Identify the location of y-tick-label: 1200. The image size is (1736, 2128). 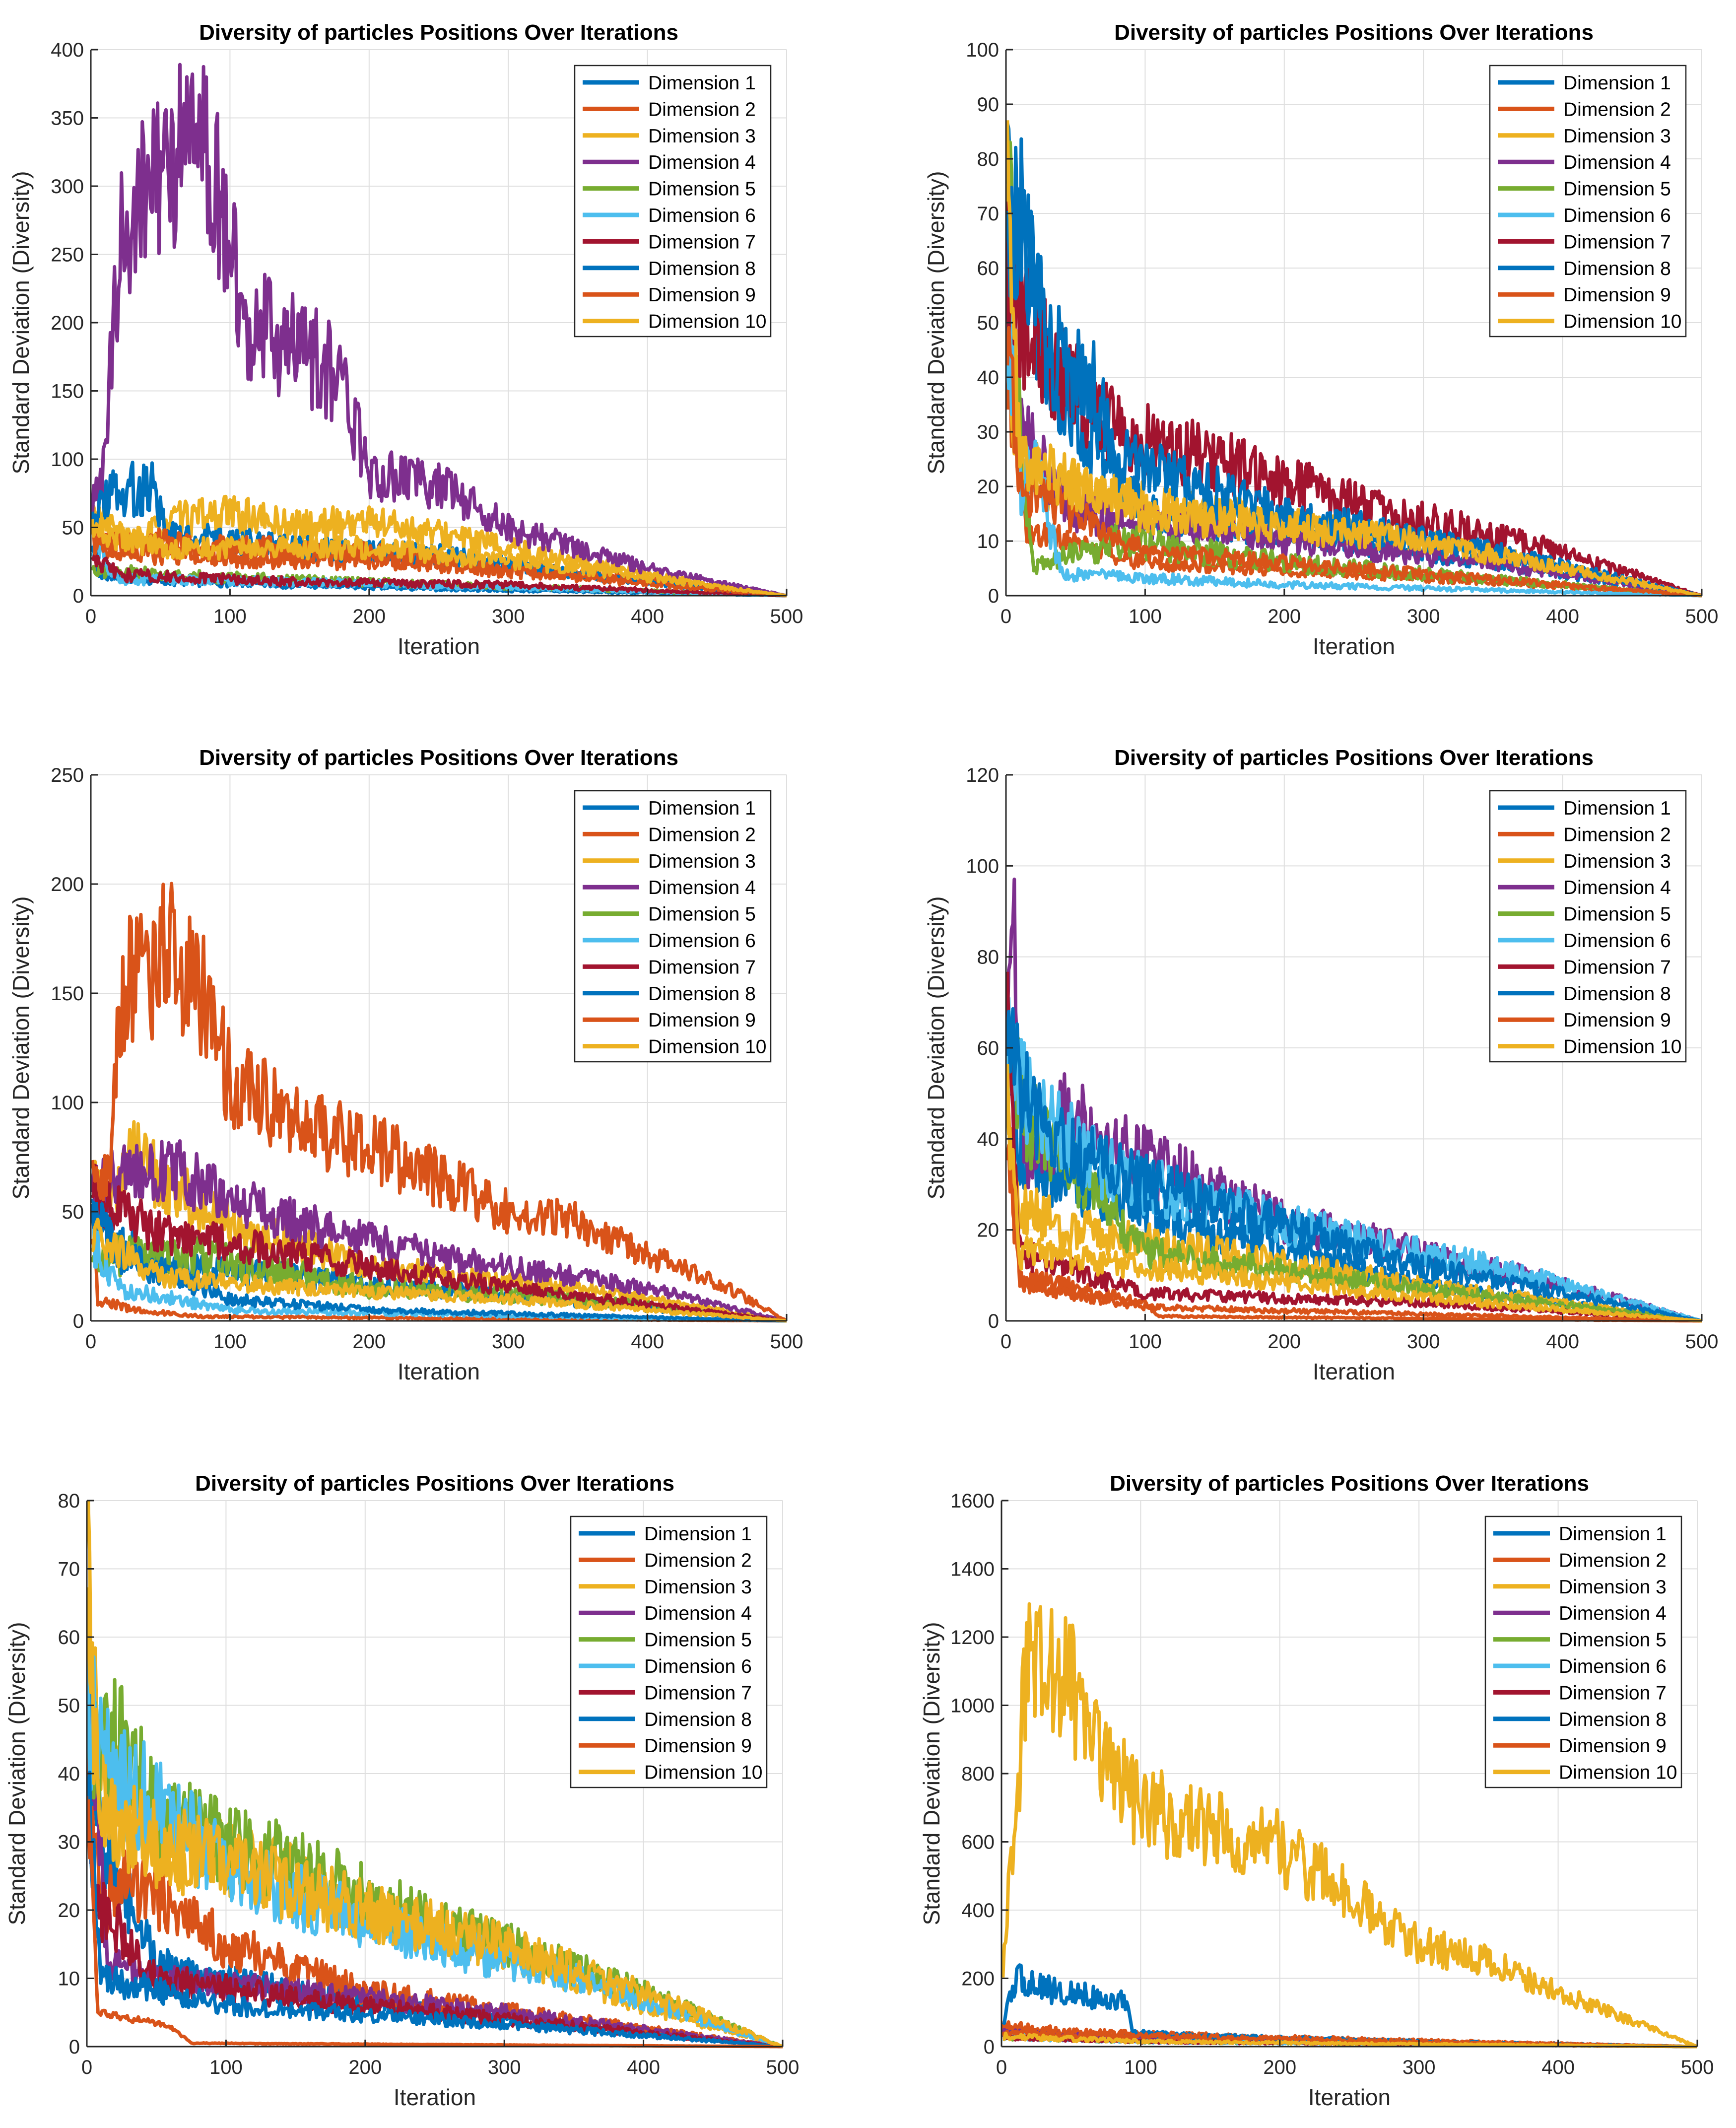
(972, 1637).